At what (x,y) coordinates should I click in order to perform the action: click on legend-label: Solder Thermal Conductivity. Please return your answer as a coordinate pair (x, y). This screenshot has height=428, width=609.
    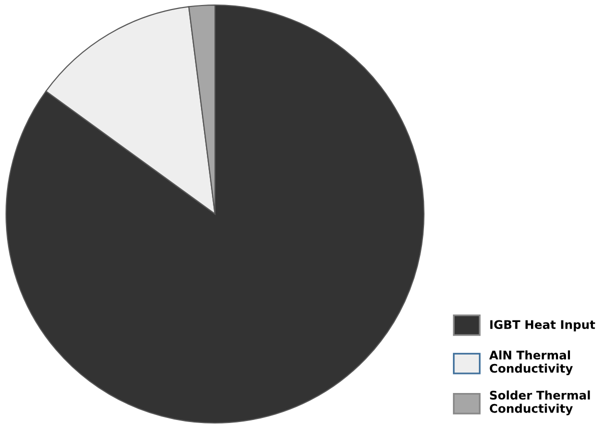
    Looking at the image, I should click on (540, 403).